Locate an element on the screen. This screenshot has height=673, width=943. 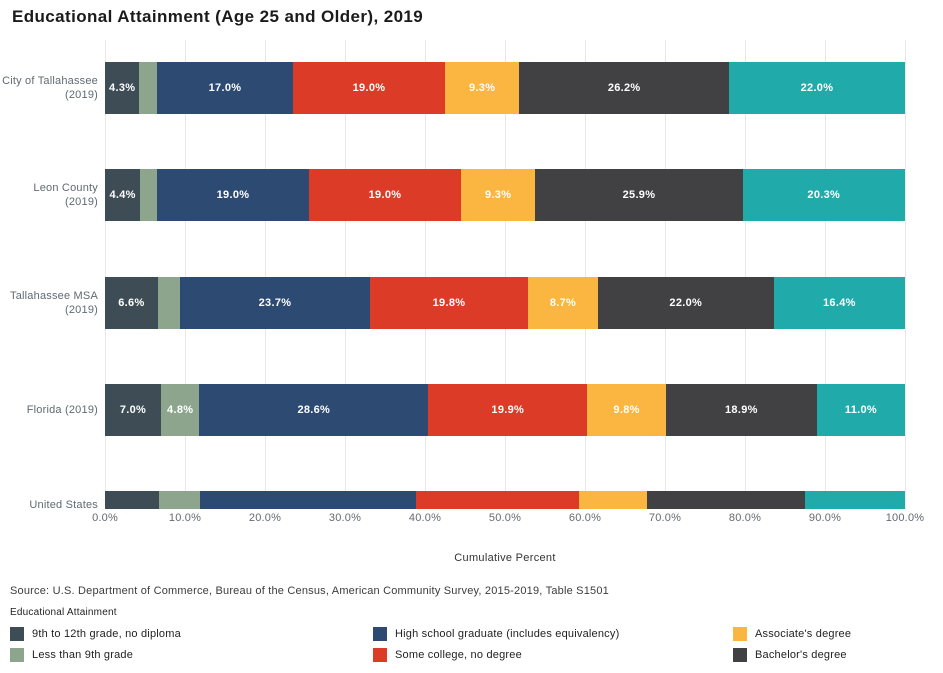
legend-item-label: Less than 9th grade is located at coordinates (83, 654).